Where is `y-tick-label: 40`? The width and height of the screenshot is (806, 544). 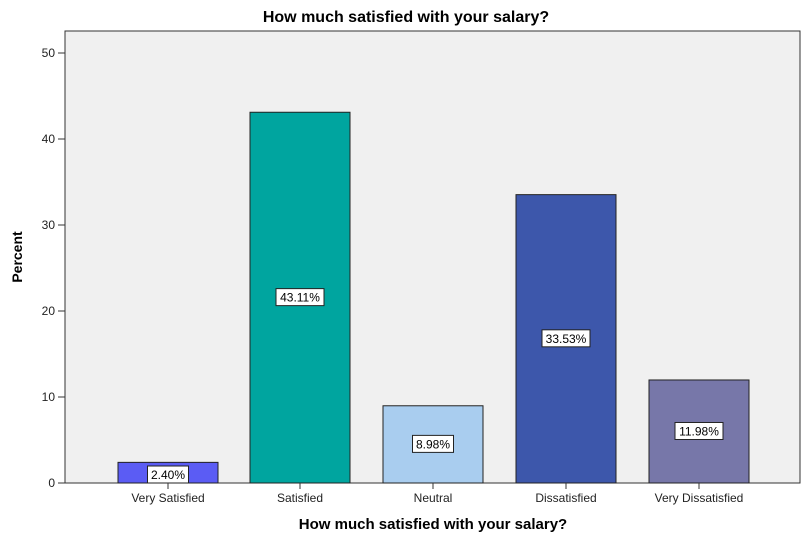
y-tick-label: 40 is located at coordinates (49, 139).